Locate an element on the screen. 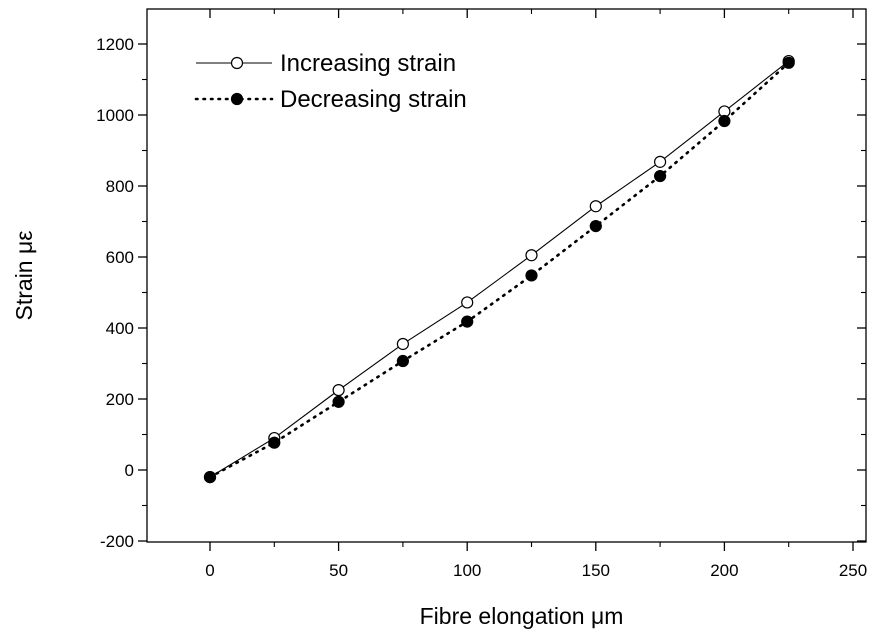 This screenshot has width=893, height=635. y-tick-label: 400 is located at coordinates (120, 328).